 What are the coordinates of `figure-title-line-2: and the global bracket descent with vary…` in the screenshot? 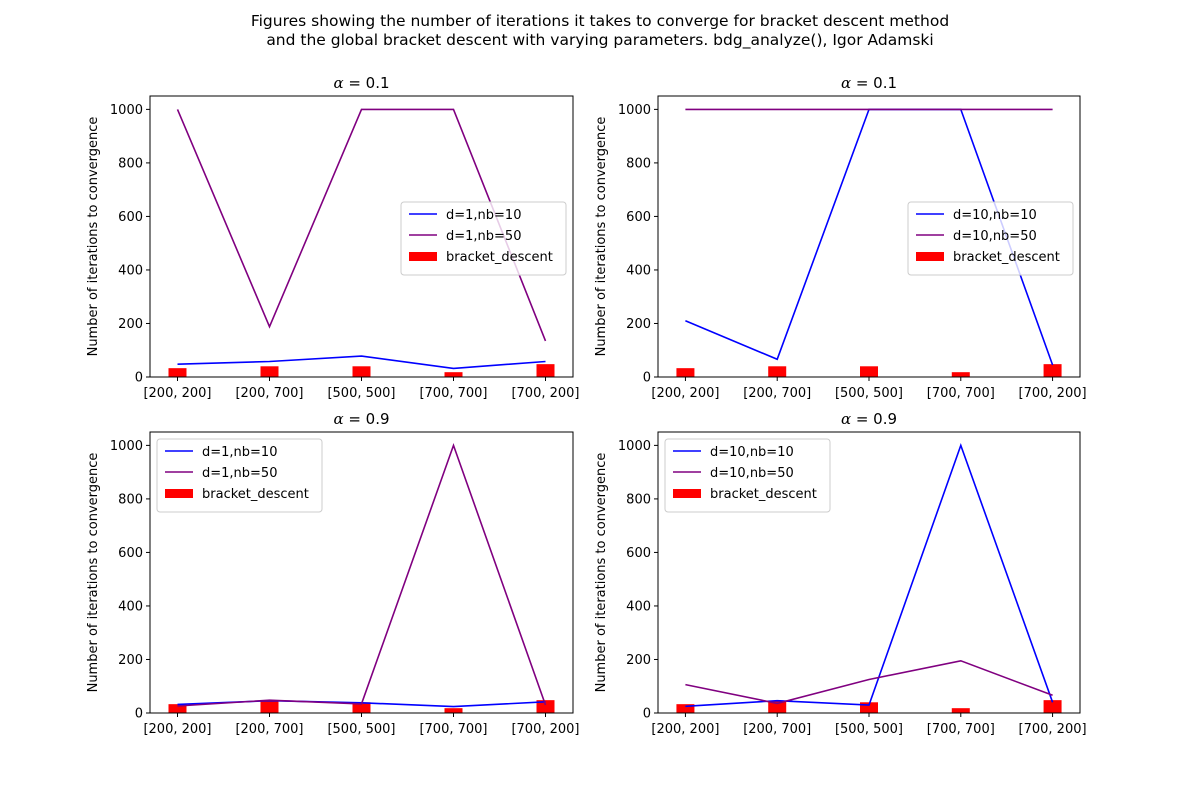 It's located at (600, 40).